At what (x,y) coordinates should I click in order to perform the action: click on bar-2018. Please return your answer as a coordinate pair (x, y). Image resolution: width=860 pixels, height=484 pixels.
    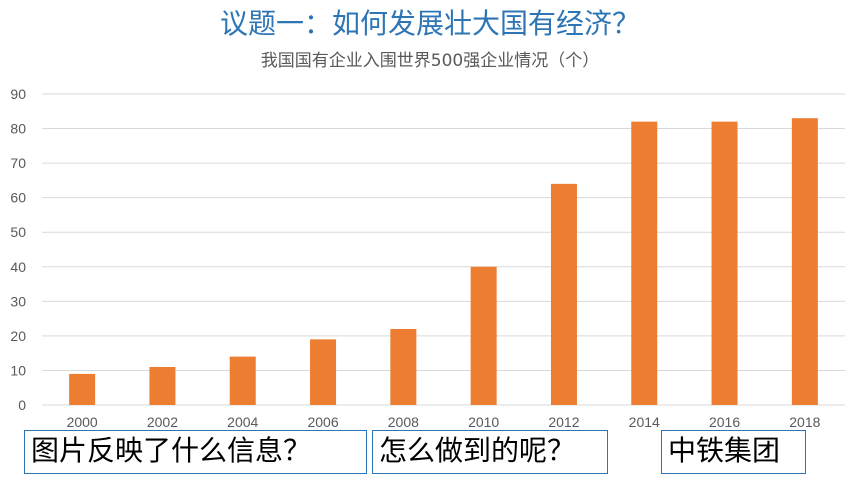
    Looking at the image, I should click on (804, 261).